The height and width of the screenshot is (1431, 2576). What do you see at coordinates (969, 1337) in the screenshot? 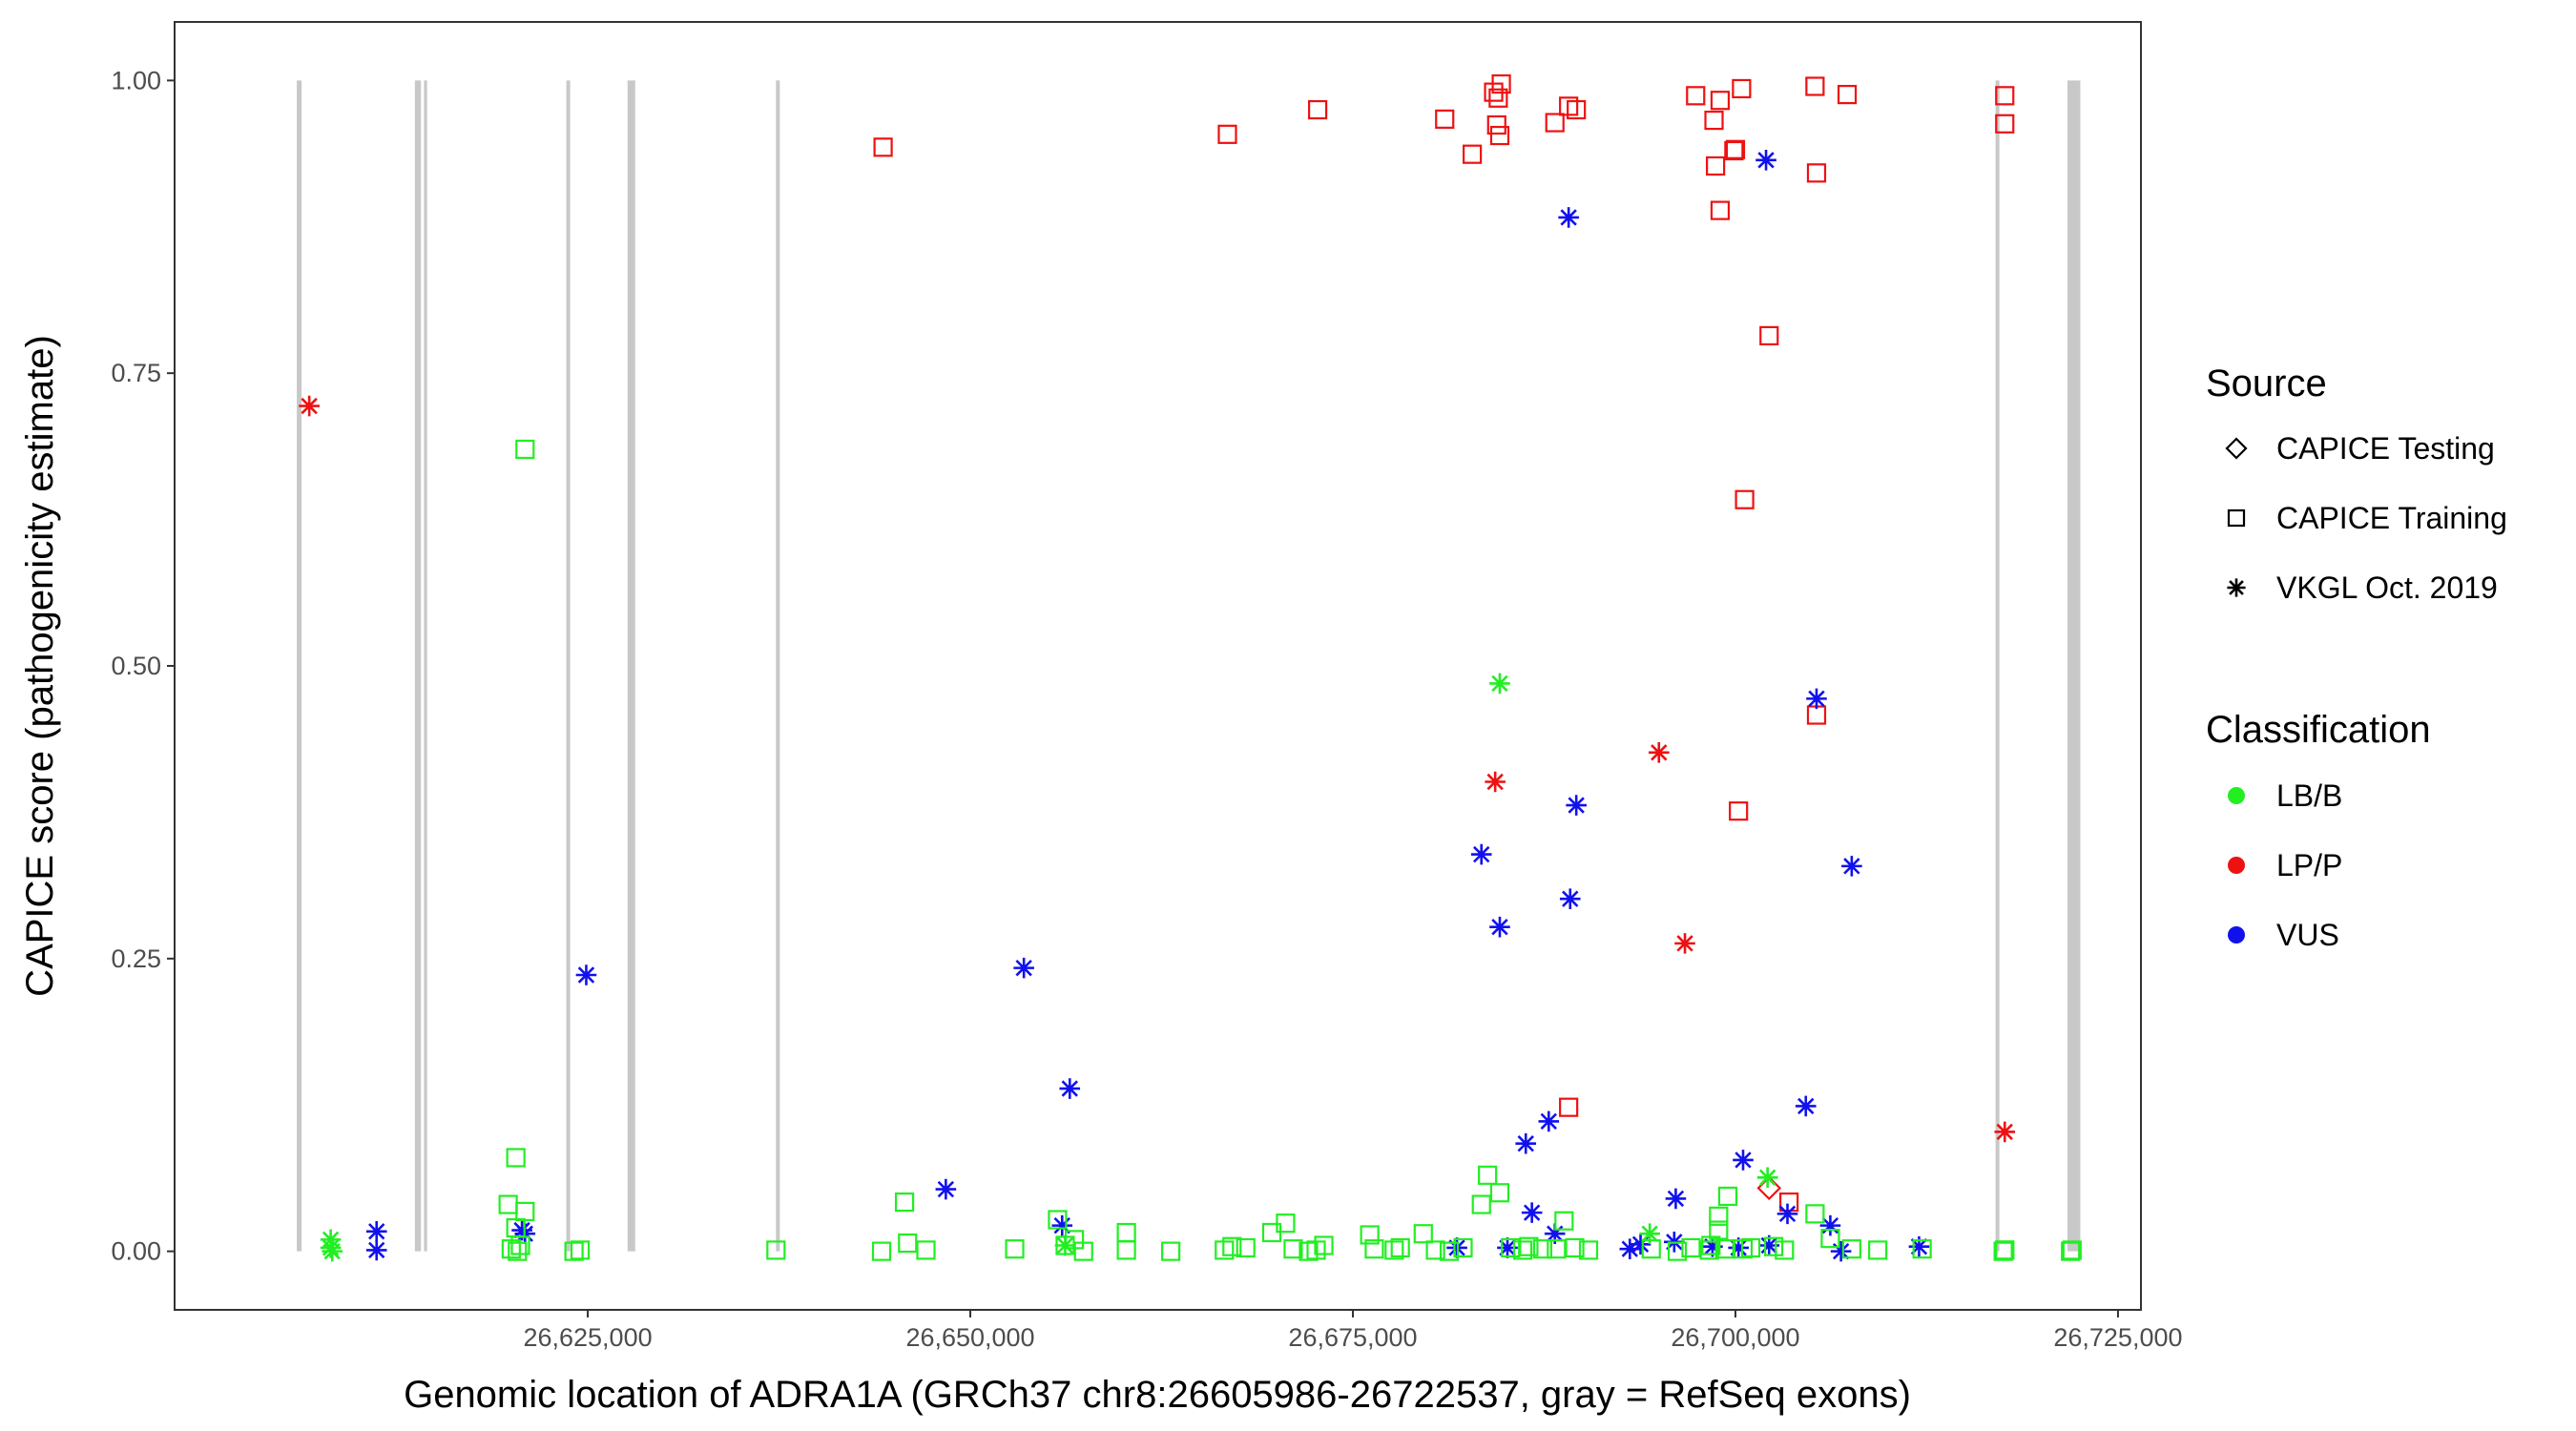
I see `x-tick-label: 26,650,000` at bounding box center [969, 1337].